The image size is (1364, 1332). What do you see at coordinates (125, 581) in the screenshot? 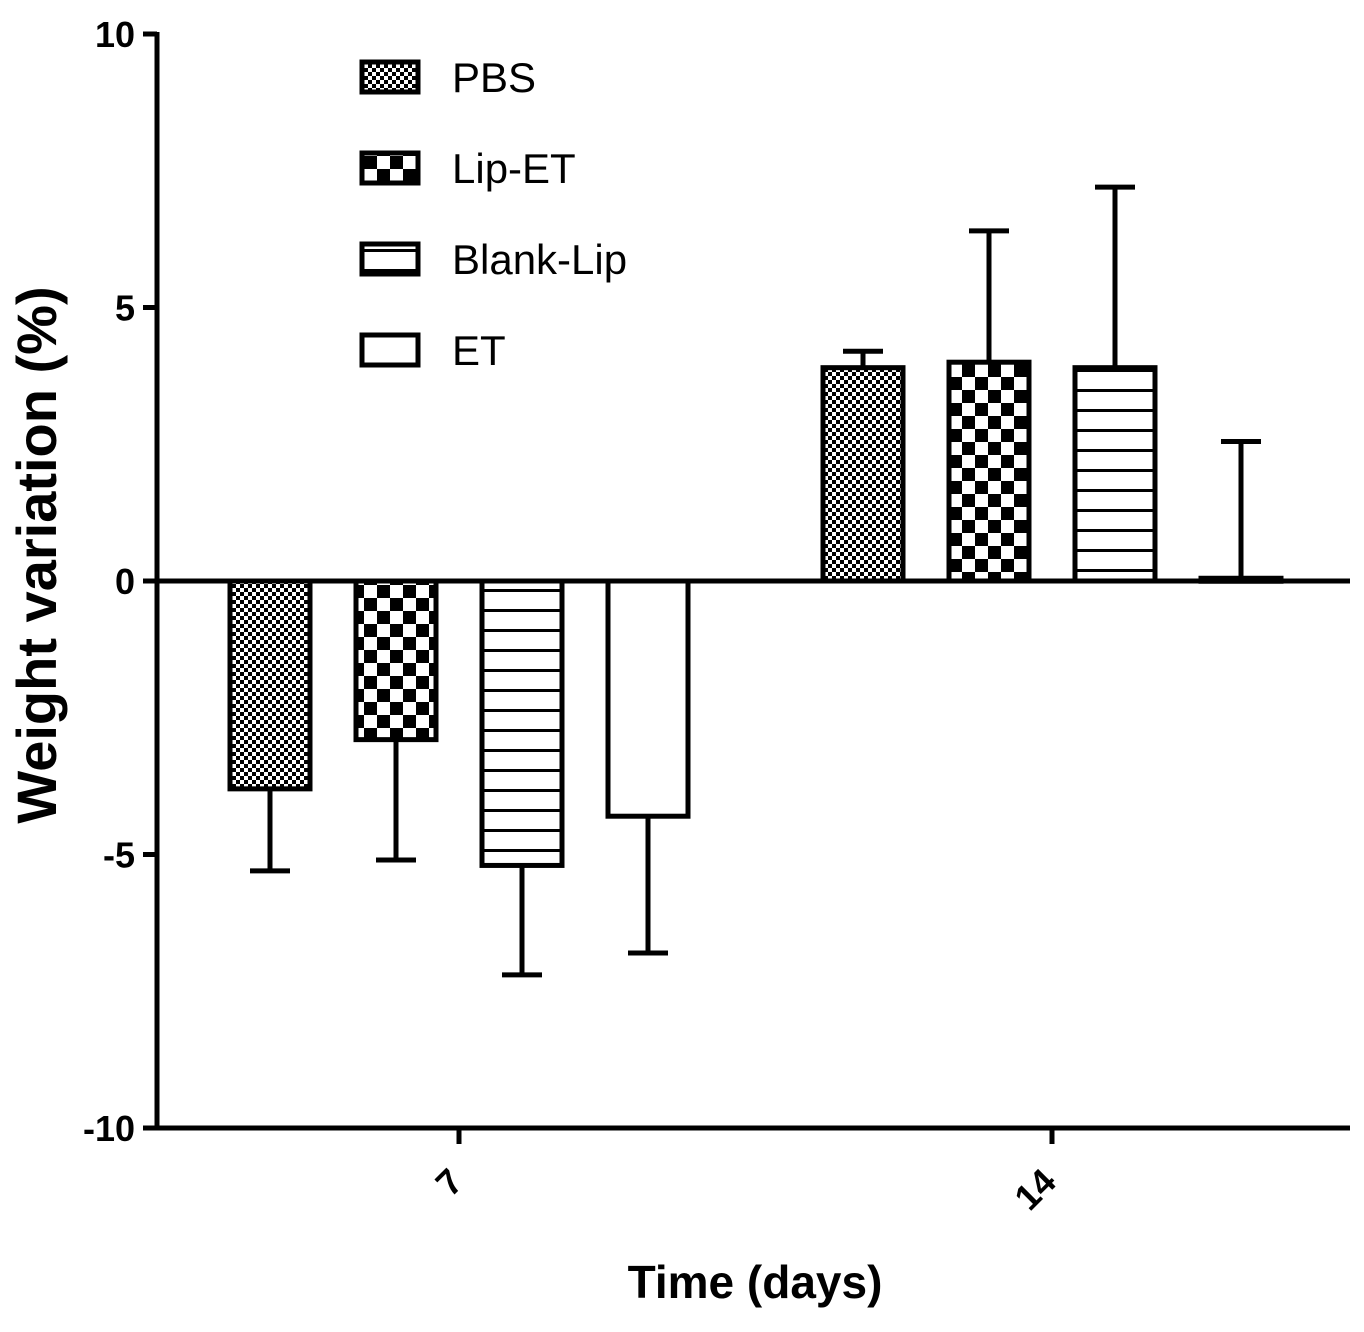
I see `y-tick-label: 0` at bounding box center [125, 581].